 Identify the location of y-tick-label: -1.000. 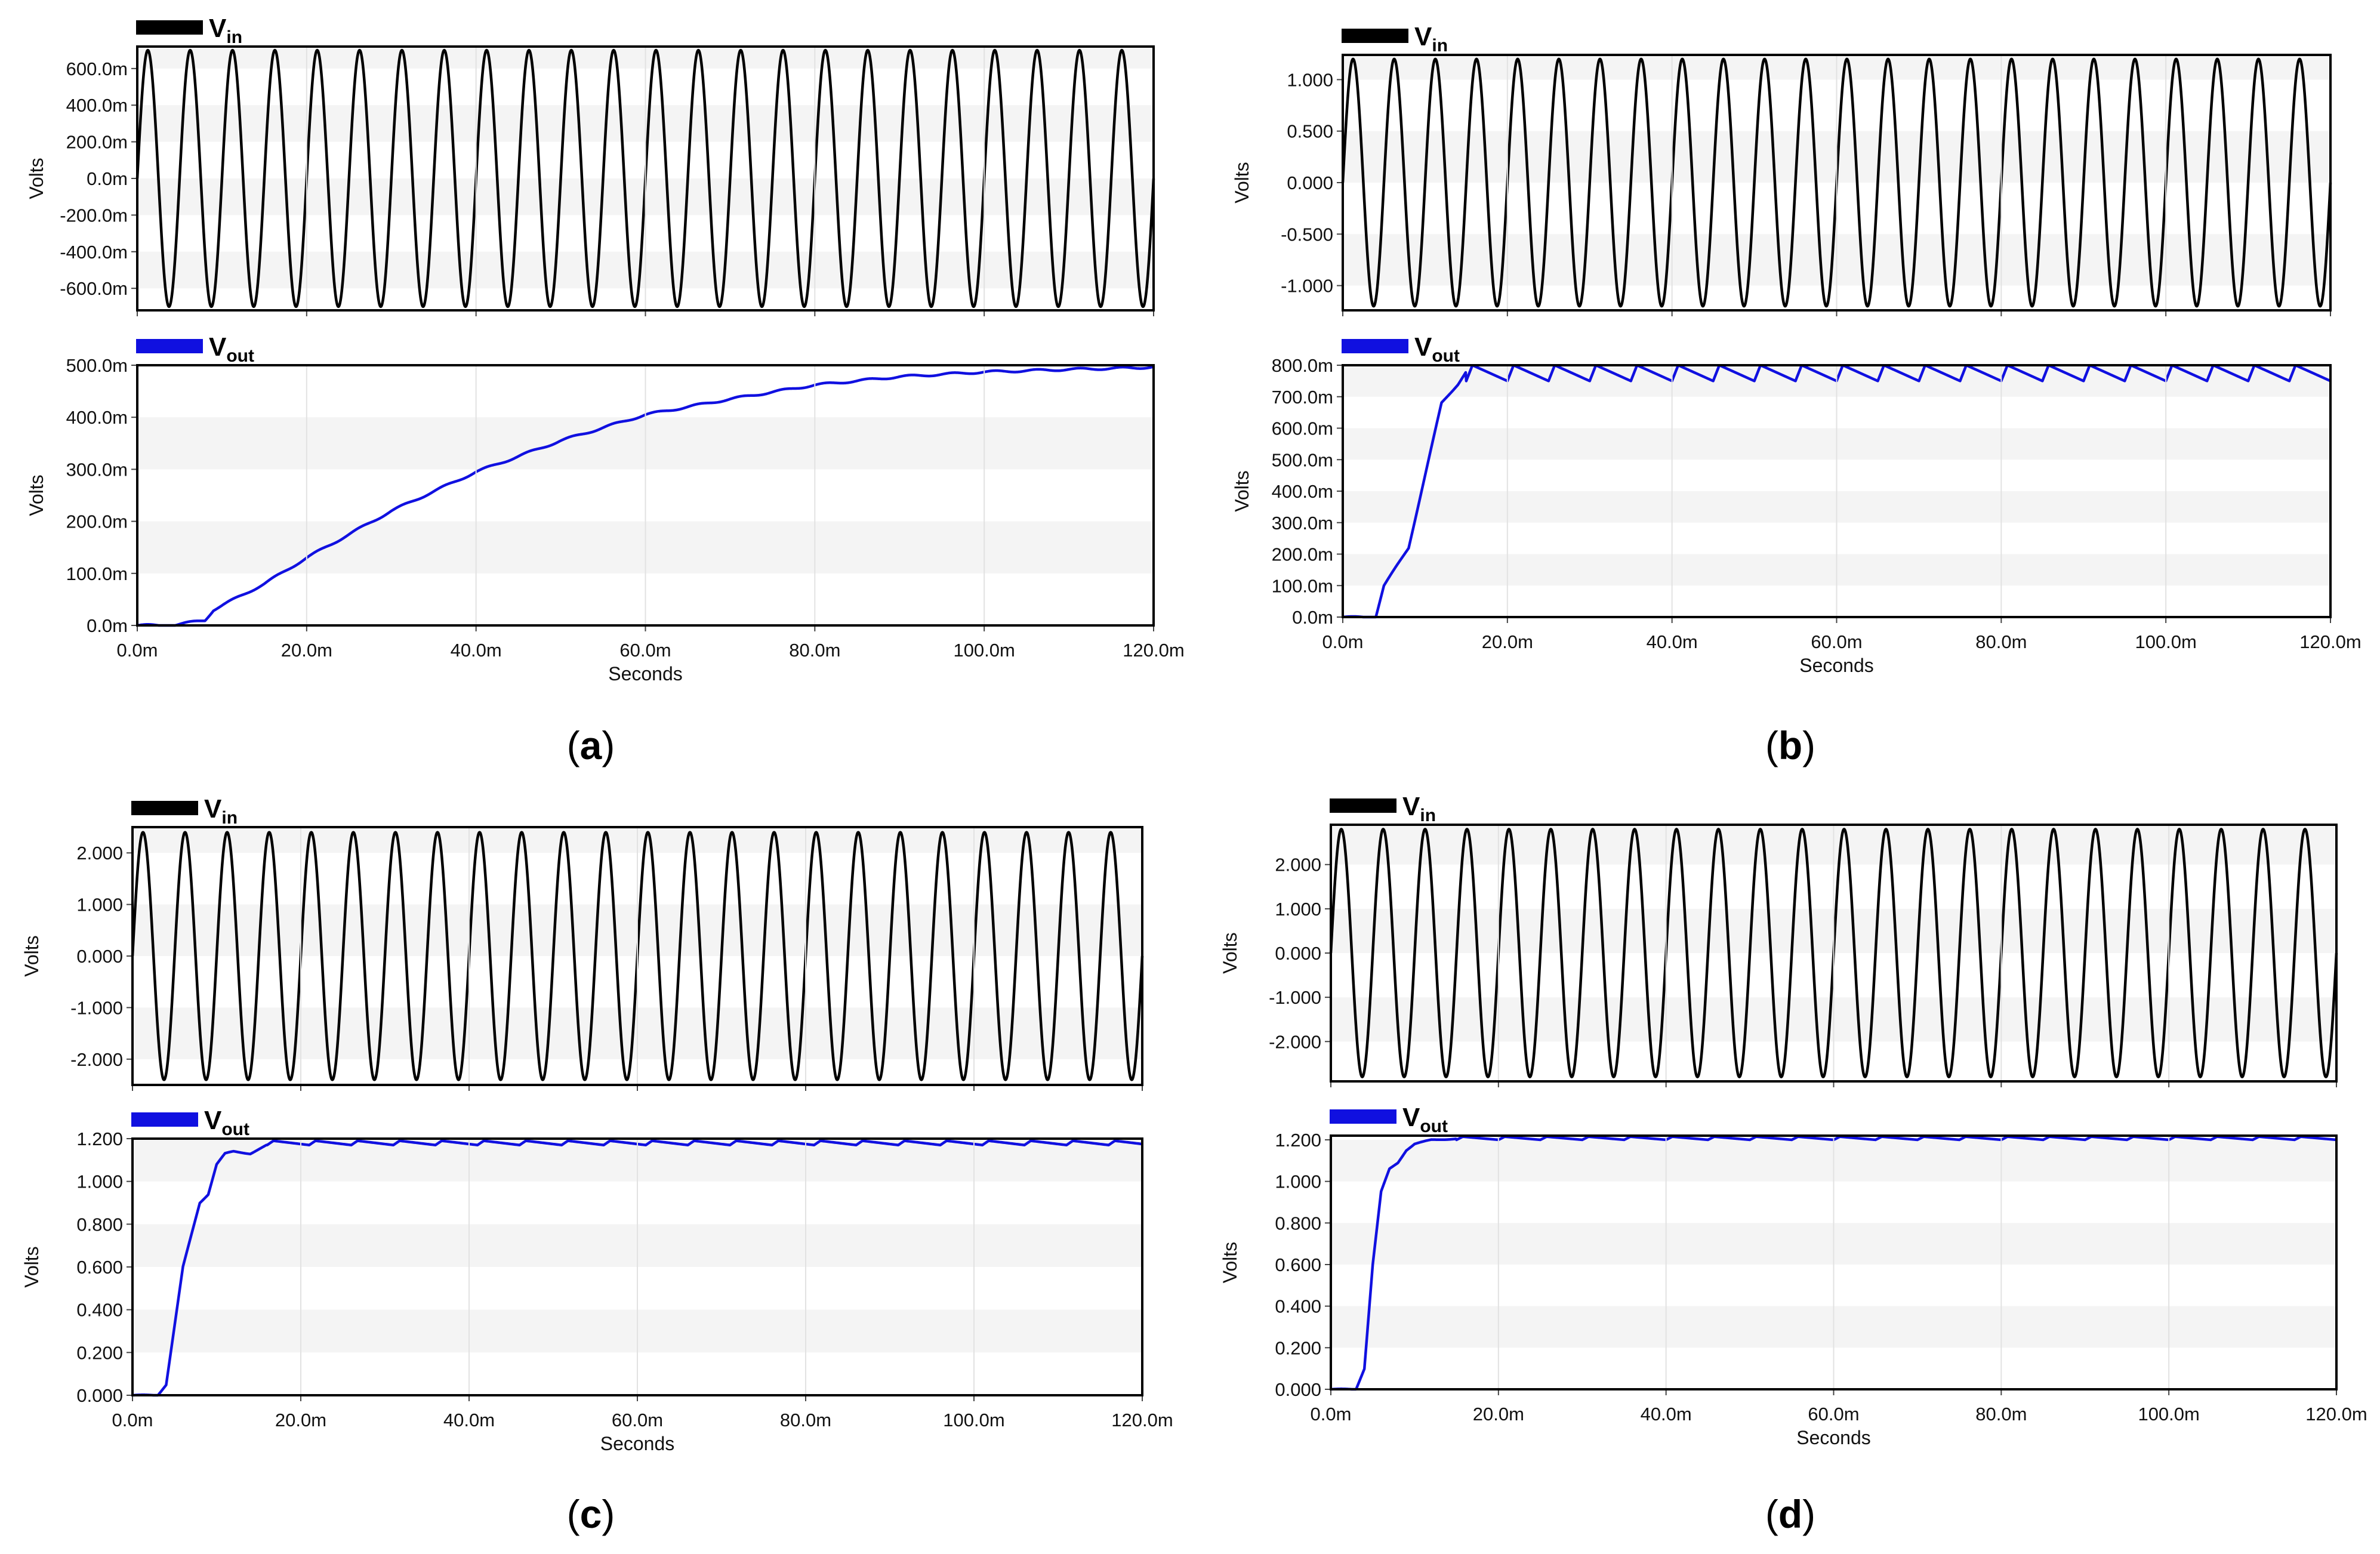
(96, 1007).